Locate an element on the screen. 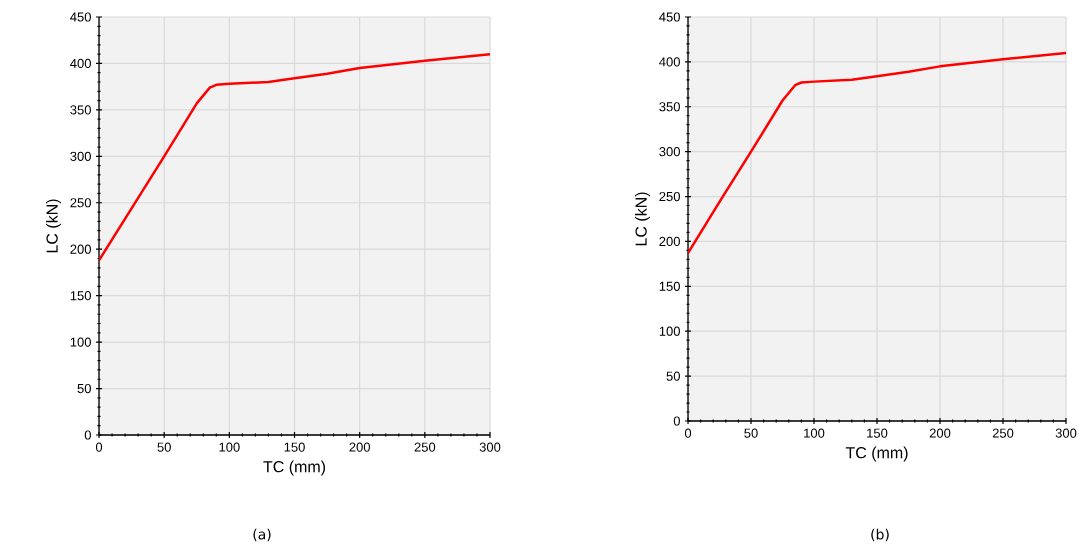  y-tick-label: 0 is located at coordinates (676, 421).